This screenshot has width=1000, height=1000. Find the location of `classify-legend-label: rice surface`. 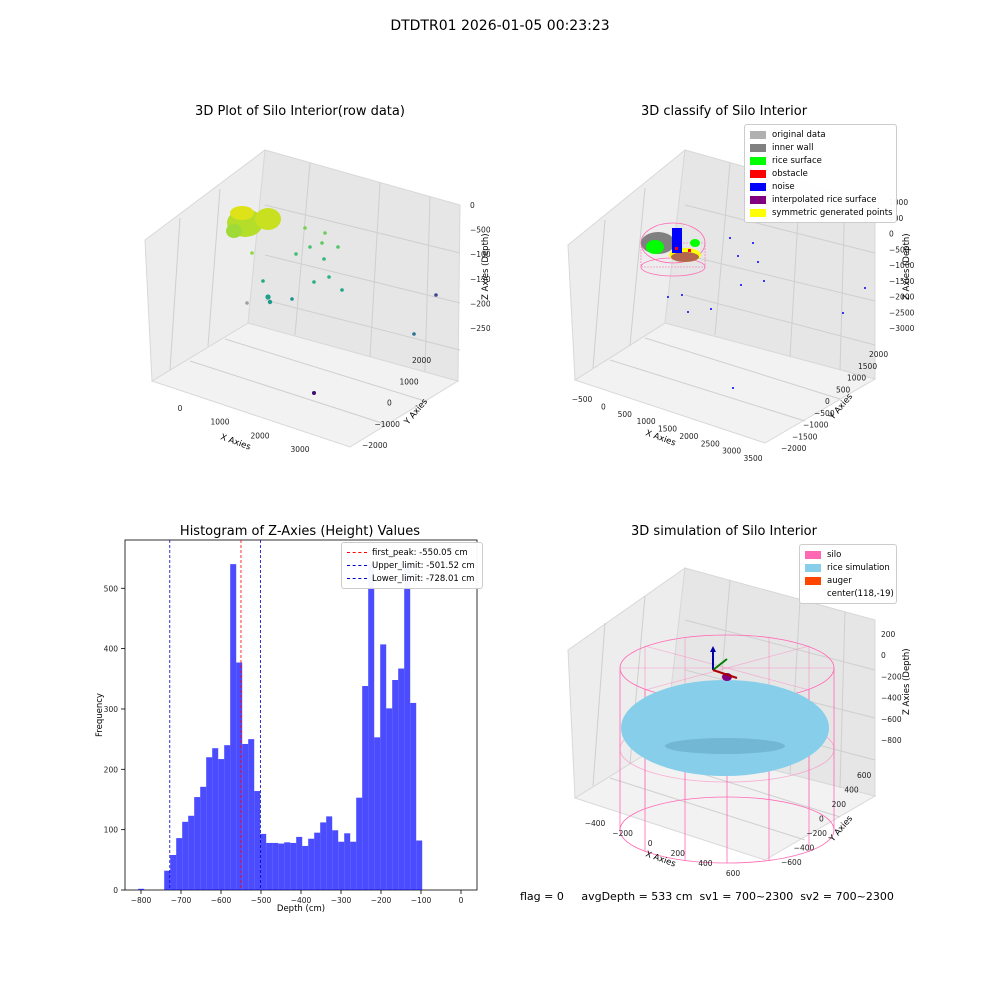

classify-legend-label: rice surface is located at coordinates (797, 160).